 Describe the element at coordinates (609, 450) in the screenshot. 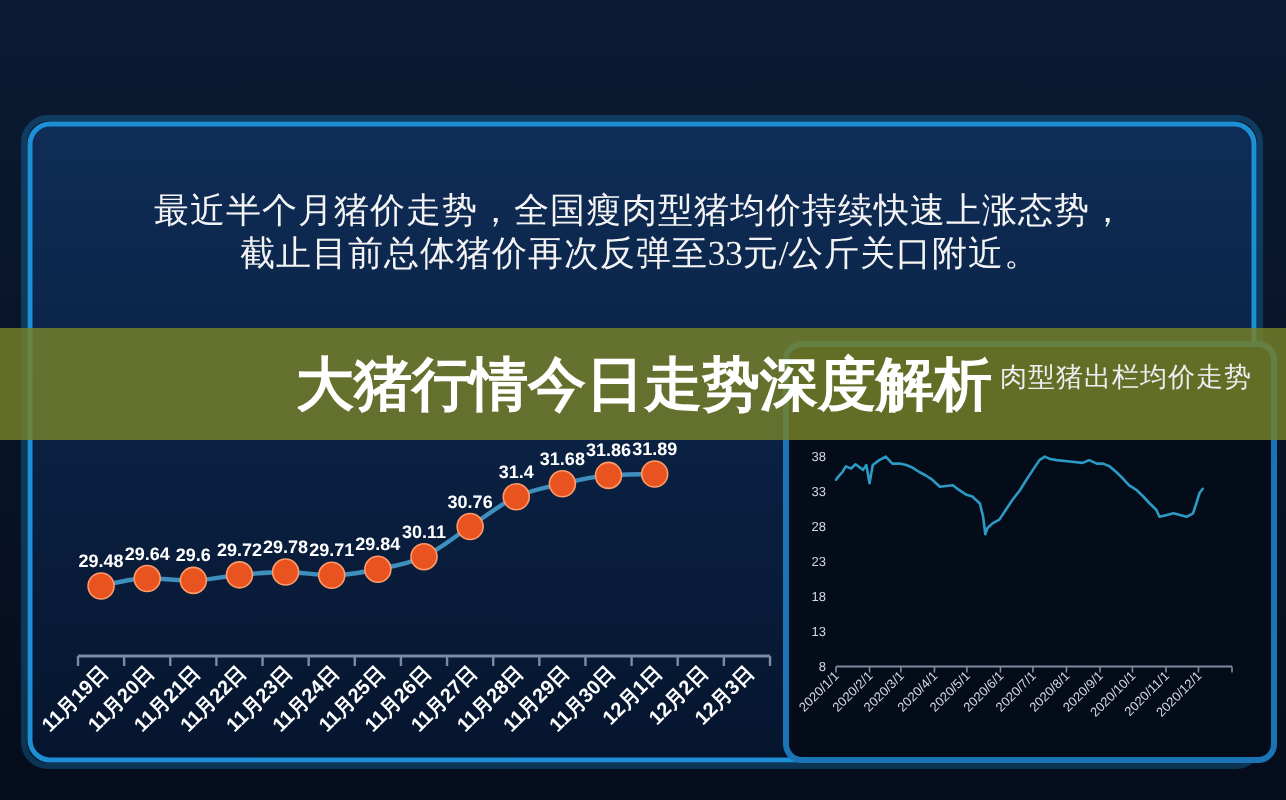

I see `data-label: 31.86` at that location.